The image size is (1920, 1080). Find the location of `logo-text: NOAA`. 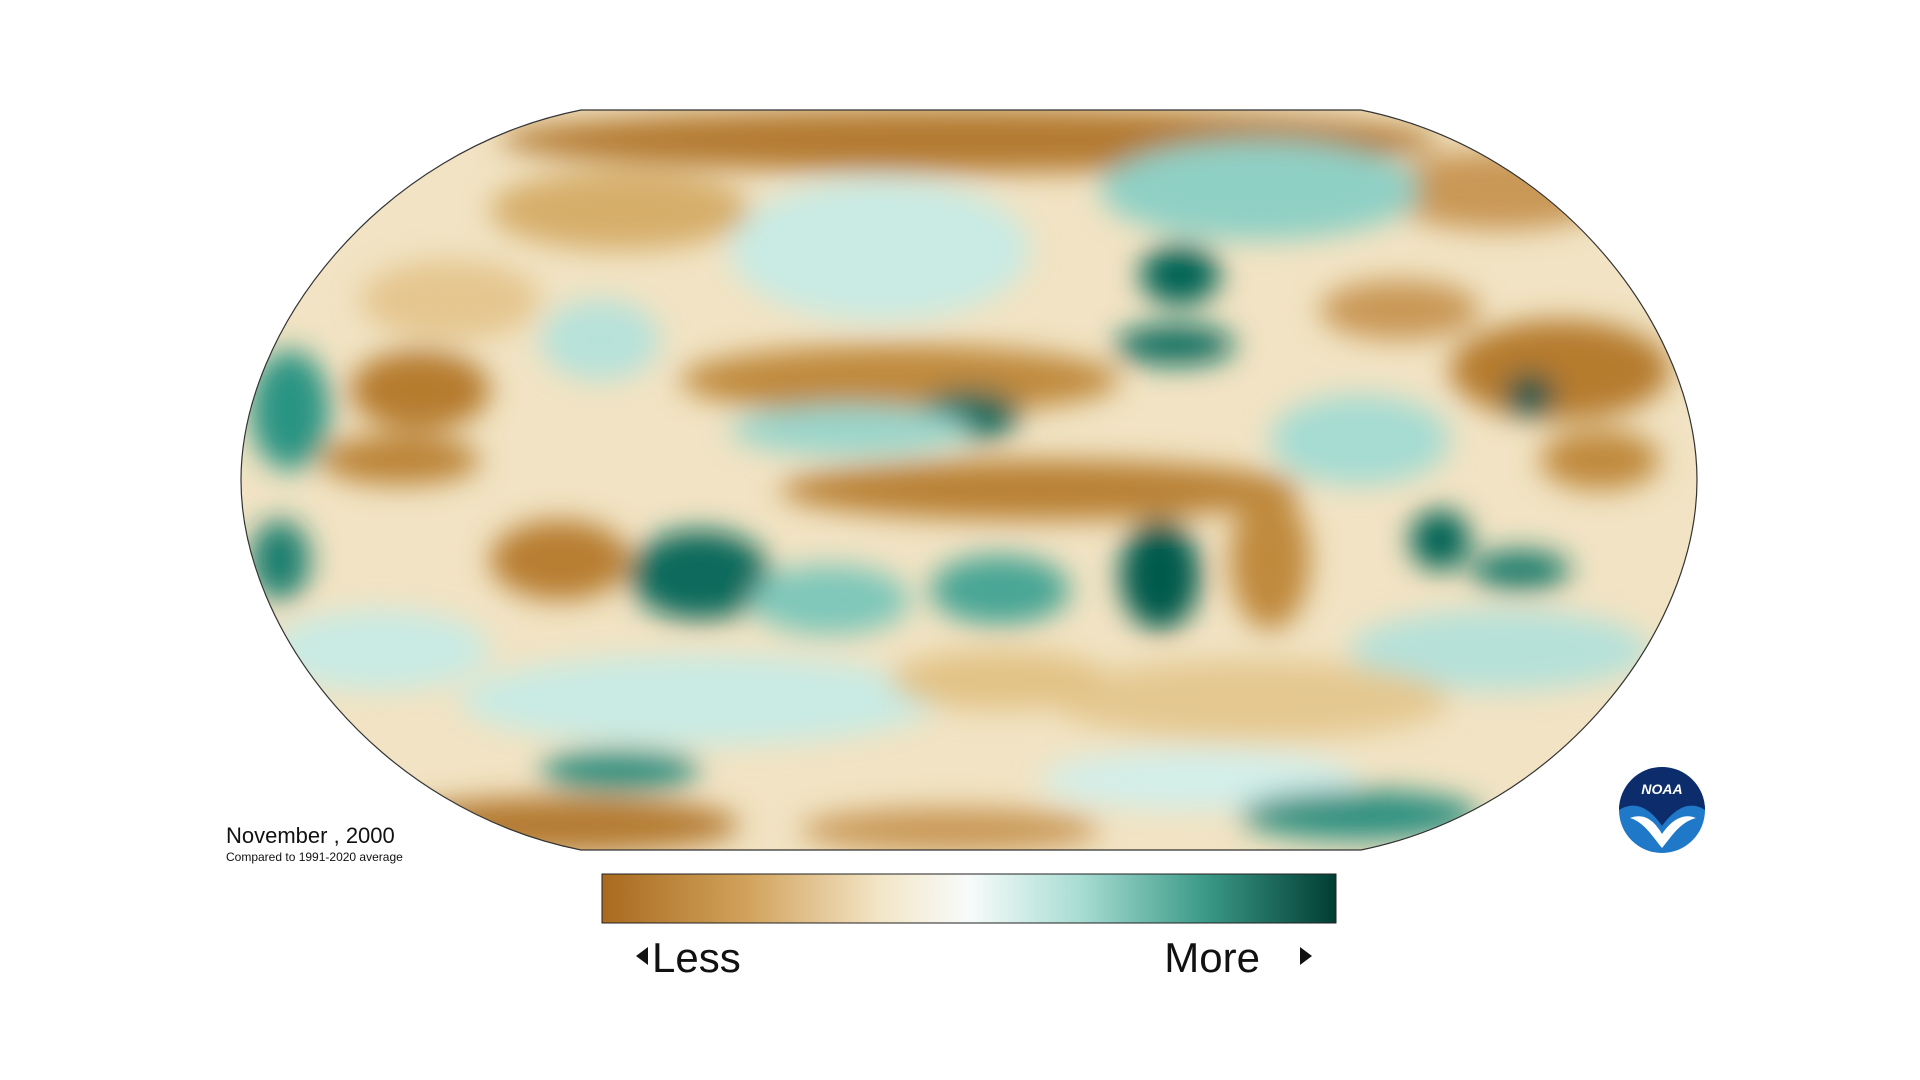

logo-text: NOAA is located at coordinates (1661, 789).